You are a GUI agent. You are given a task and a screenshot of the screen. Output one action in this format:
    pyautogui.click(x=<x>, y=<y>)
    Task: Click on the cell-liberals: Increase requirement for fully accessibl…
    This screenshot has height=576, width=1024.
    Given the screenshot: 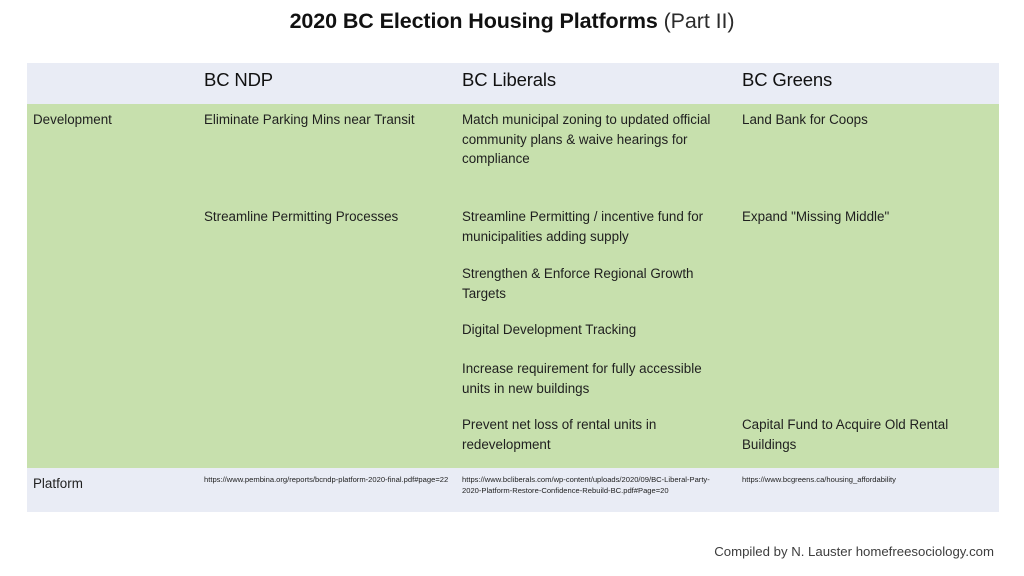 What is the action you would take?
    pyautogui.click(x=596, y=381)
    